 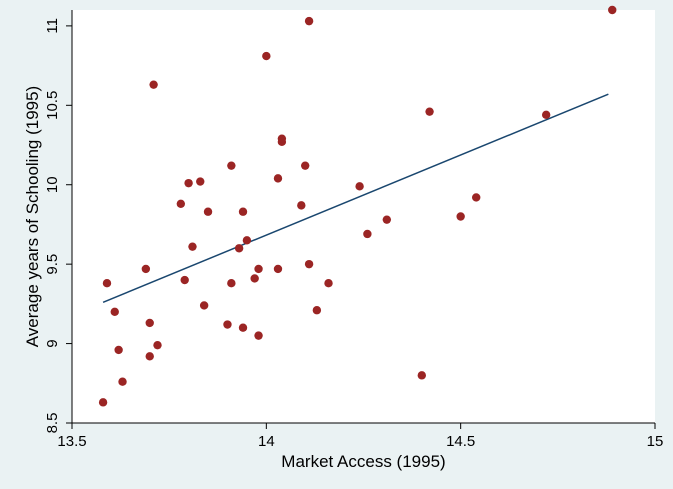 I want to click on x-tick-label: 13.5, so click(x=71, y=441).